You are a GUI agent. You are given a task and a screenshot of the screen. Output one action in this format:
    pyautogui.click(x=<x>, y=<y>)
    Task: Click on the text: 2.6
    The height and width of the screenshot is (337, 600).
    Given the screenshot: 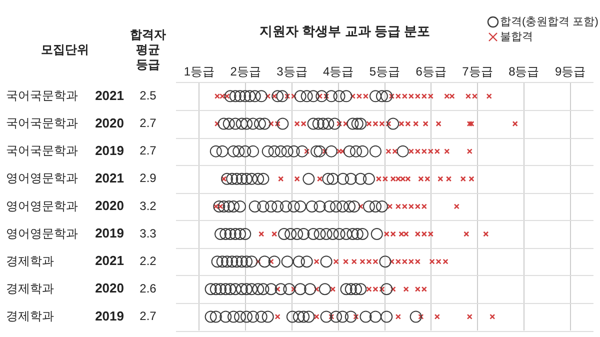 What is the action you would take?
    pyautogui.click(x=148, y=288)
    